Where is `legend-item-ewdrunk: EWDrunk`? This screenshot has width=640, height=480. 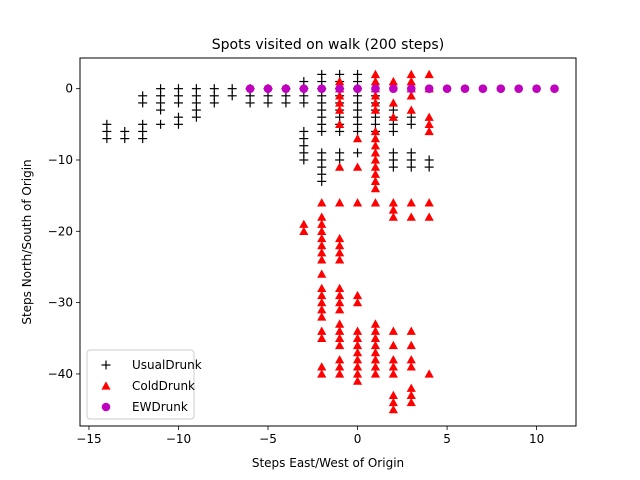 legend-item-ewdrunk: EWDrunk is located at coordinates (144, 407).